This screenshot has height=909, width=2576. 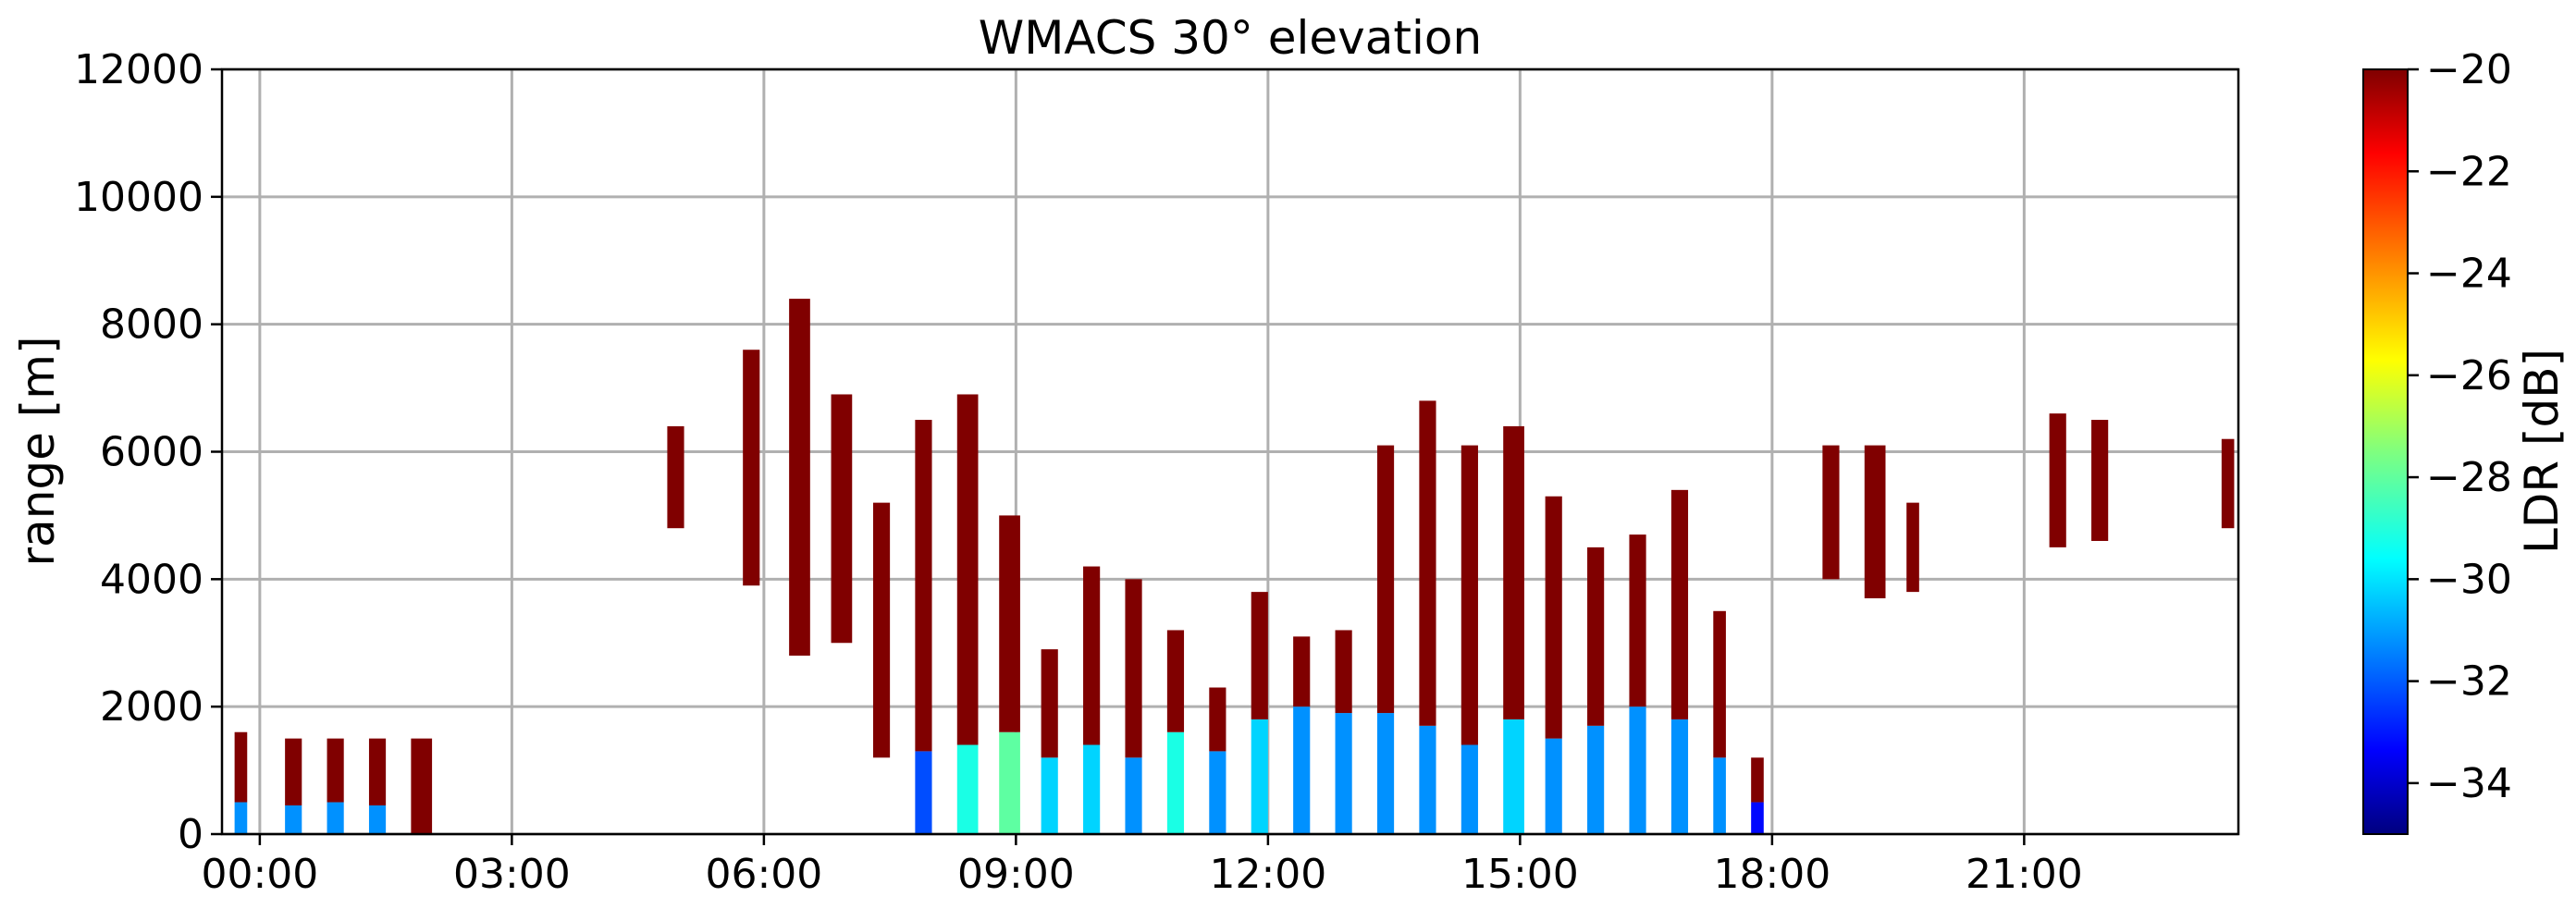 What do you see at coordinates (2469, 682) in the screenshot?
I see `colorbar-tick-label: −32` at bounding box center [2469, 682].